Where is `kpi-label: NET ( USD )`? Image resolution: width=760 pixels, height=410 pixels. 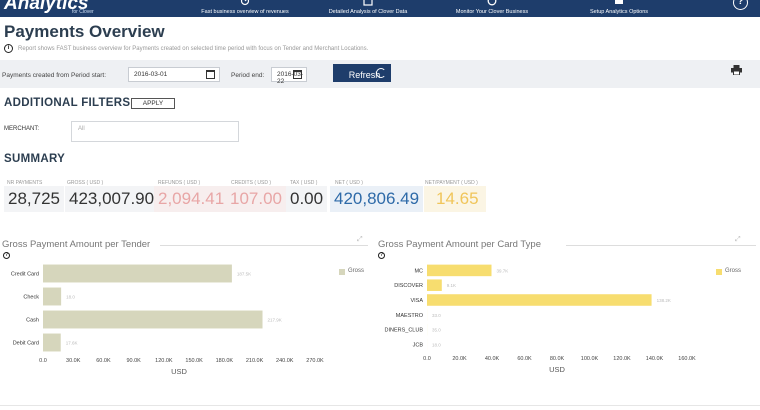
kpi-label: NET ( USD ) is located at coordinates (349, 183).